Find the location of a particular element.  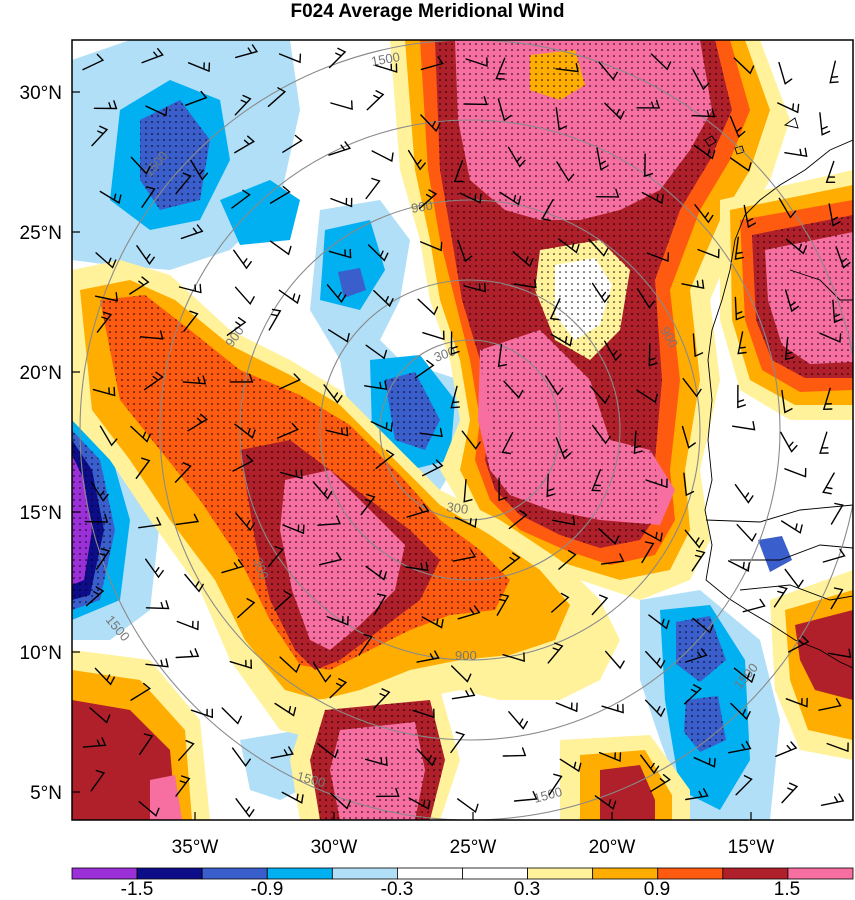

colorbar-label: -0.3 is located at coordinates (397, 889).